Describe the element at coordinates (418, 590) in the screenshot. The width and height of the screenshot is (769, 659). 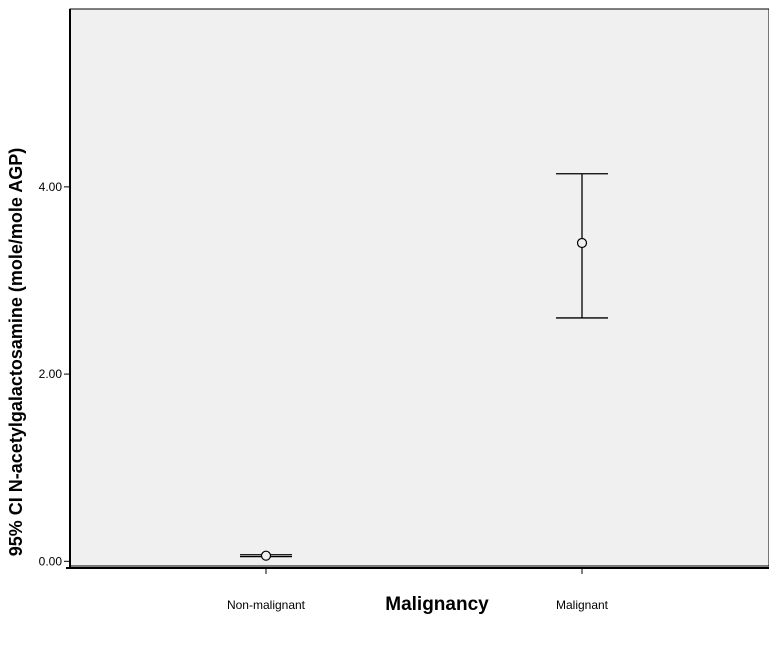
I see `x-axis-ticks: Non-malignant Malignant` at that location.